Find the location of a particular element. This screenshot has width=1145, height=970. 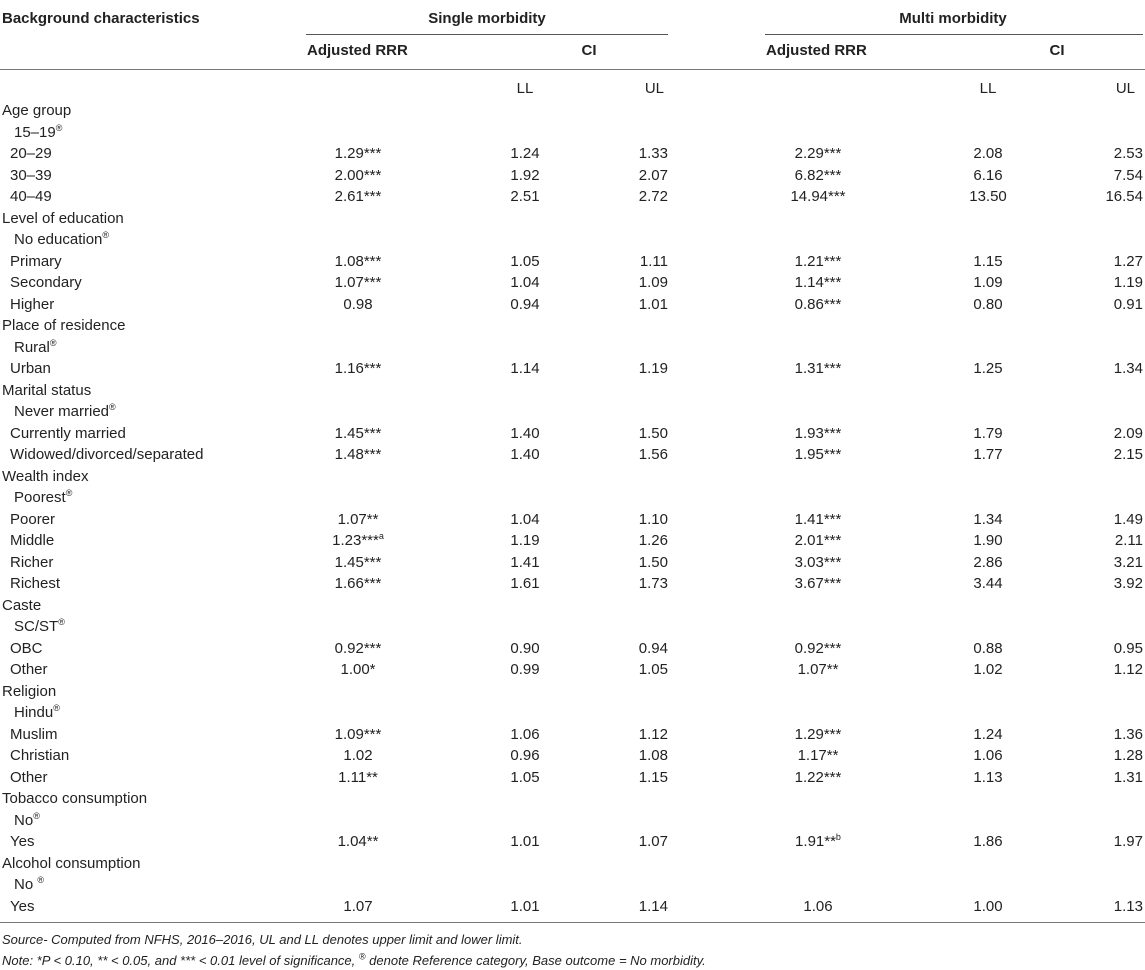

single-morbidity-underline is located at coordinates (487, 34).